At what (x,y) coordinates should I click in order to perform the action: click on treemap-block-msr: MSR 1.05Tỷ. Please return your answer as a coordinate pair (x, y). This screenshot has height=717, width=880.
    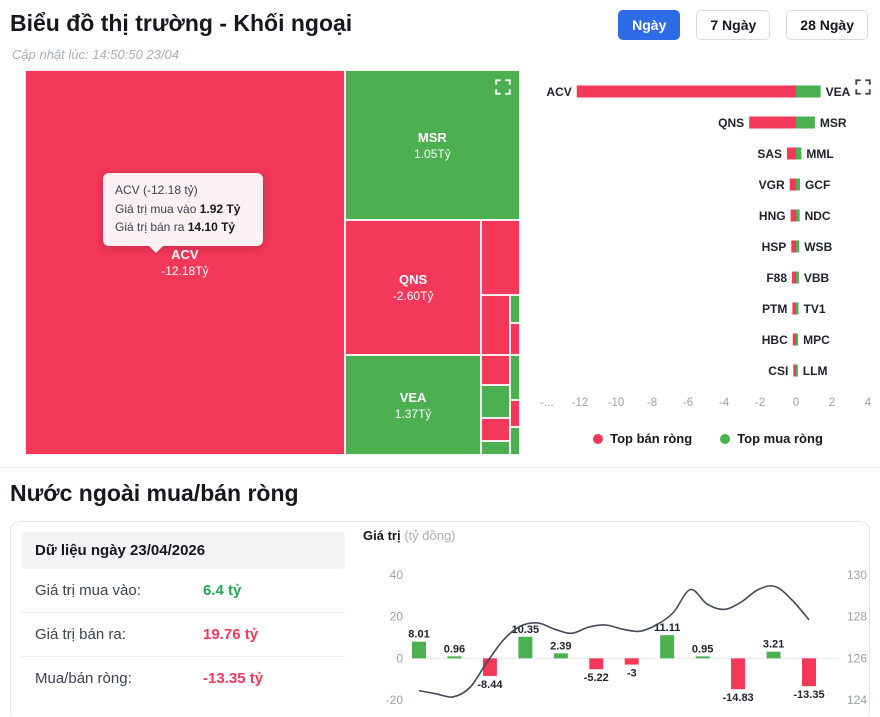
    Looking at the image, I should click on (432, 145).